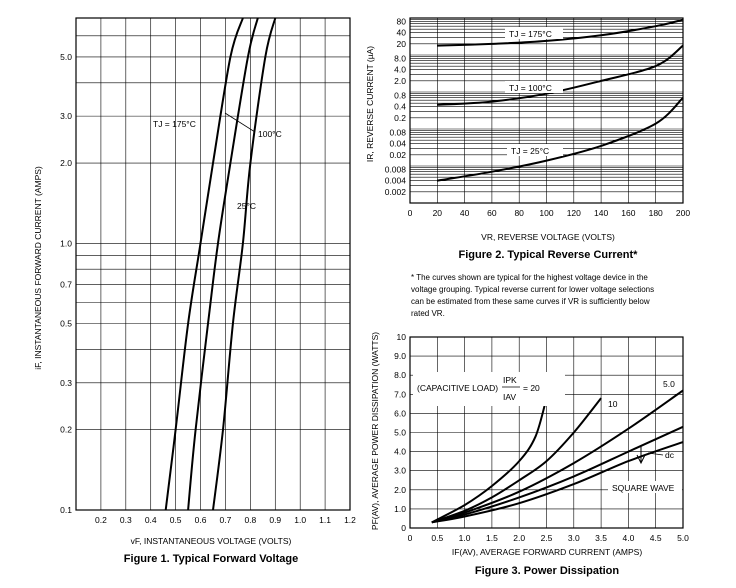  I want to click on figure-2-ann-175: TJ = 175°C, so click(530, 34).